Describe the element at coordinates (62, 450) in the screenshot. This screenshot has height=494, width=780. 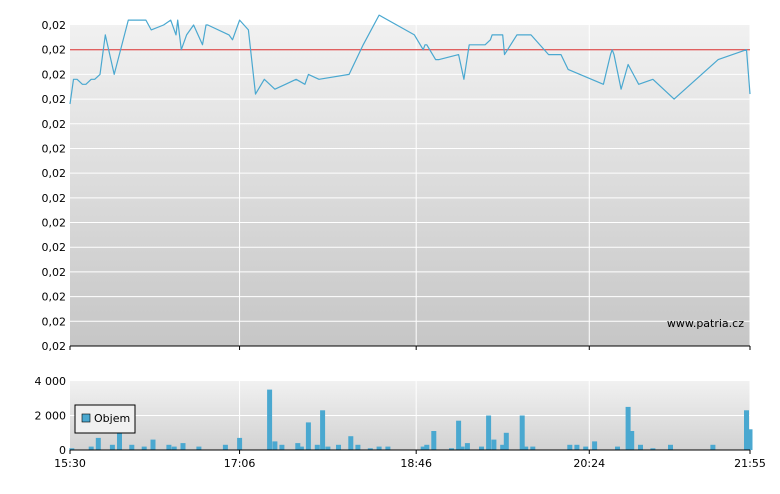
I see `volume-y-tick-label: 0` at that location.